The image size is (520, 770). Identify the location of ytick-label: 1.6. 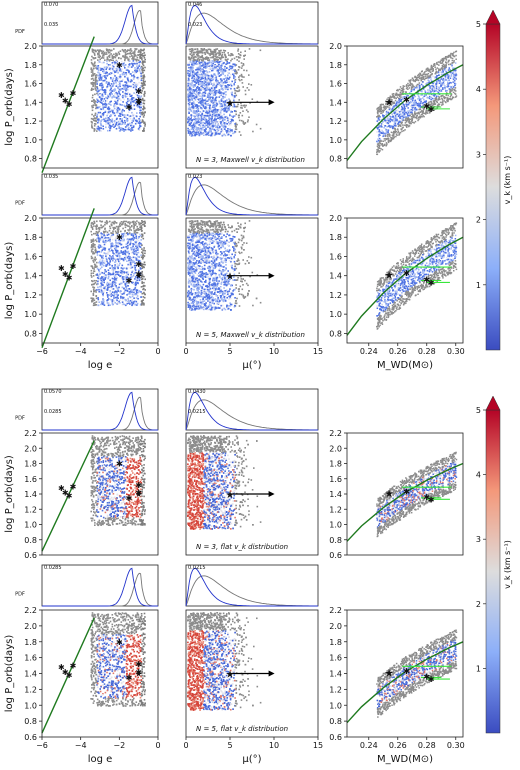
(335, 84).